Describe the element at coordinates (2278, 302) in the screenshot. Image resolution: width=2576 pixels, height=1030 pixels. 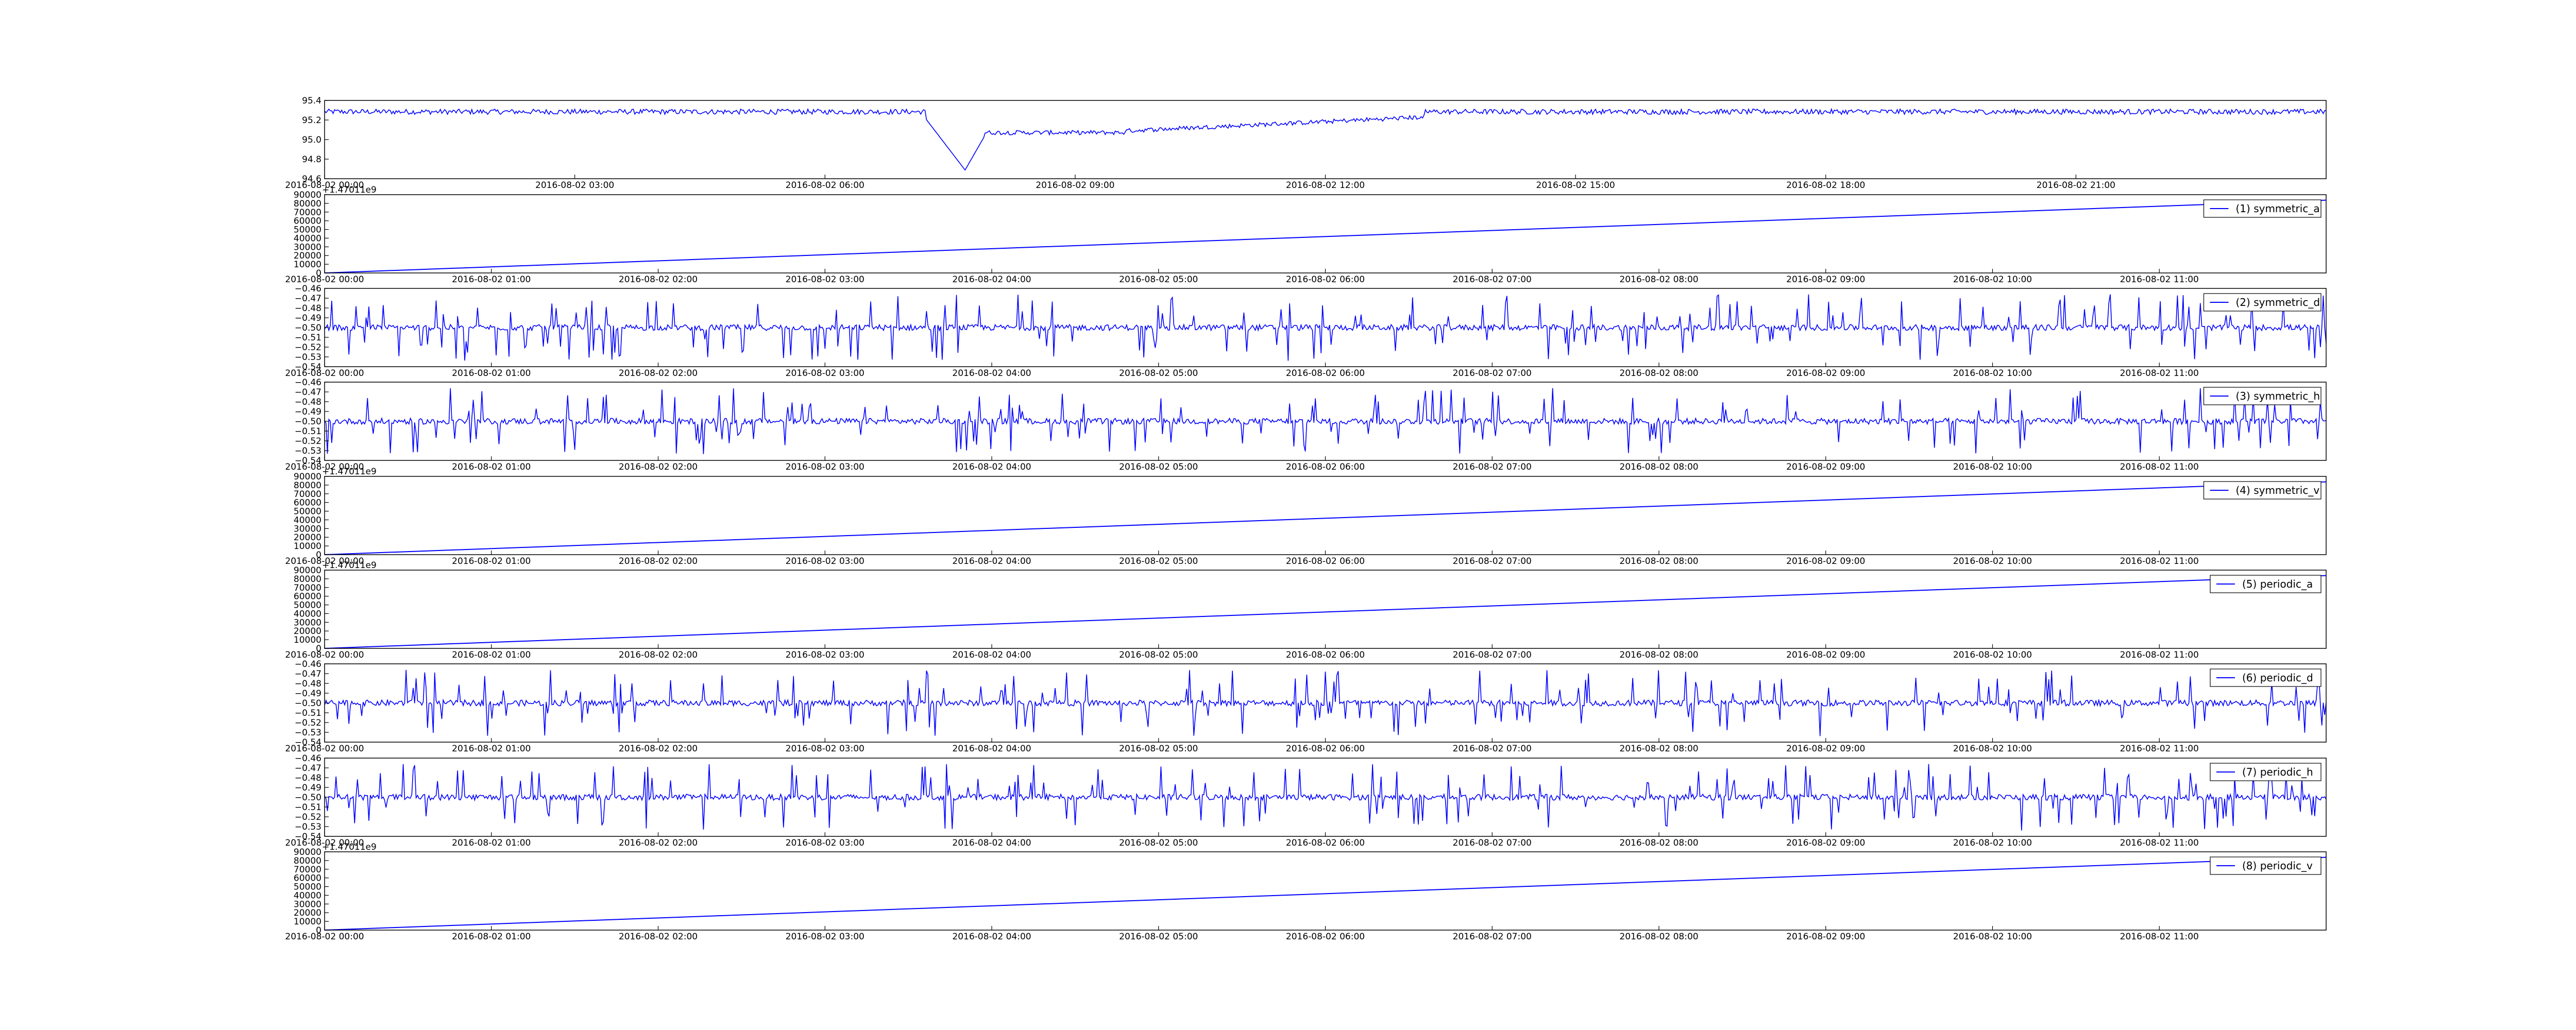
I see `legend-label: (2) symmetric_d` at that location.